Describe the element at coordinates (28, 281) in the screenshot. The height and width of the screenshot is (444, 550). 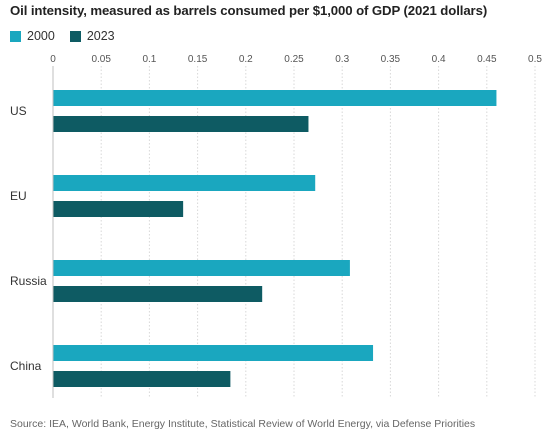
I see `category-label-russia: Russia` at that location.